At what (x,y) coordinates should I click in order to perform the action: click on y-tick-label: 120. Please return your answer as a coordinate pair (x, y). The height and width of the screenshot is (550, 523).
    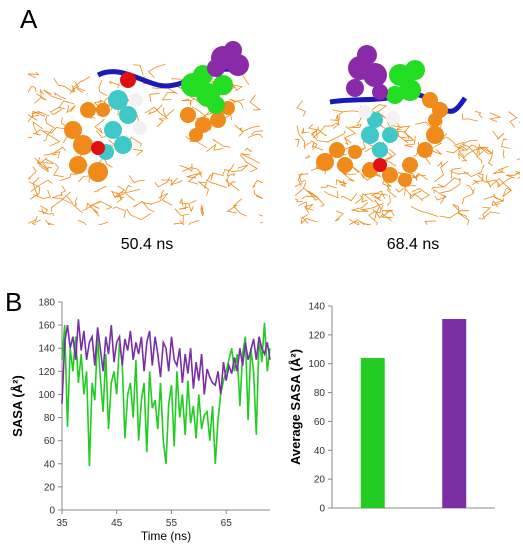
    Looking at the image, I should click on (316, 335).